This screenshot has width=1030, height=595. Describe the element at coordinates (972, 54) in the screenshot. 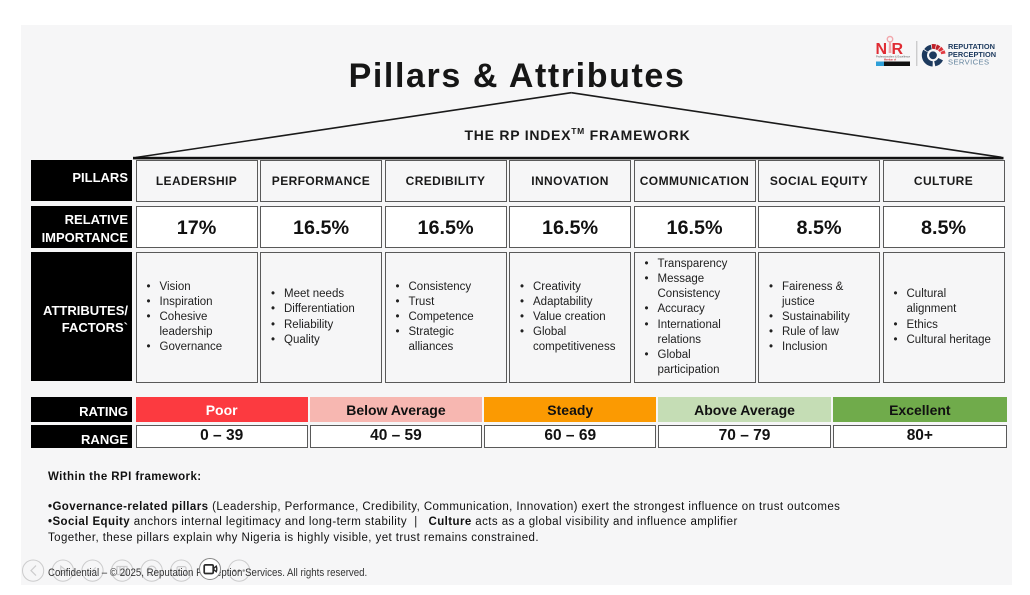

I see `svg-text: PERCEPTION` at that location.